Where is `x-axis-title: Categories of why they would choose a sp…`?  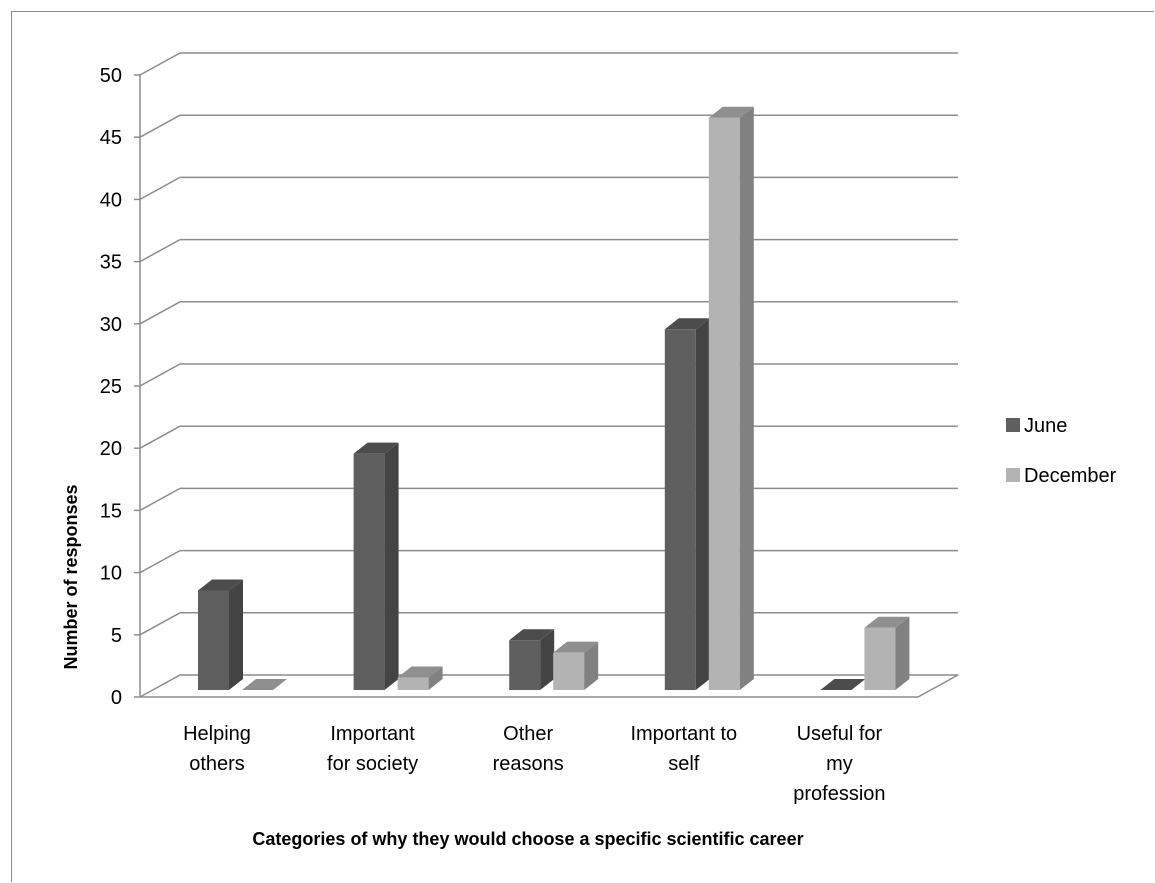
x-axis-title: Categories of why they would choose a sp… is located at coordinates (527, 839).